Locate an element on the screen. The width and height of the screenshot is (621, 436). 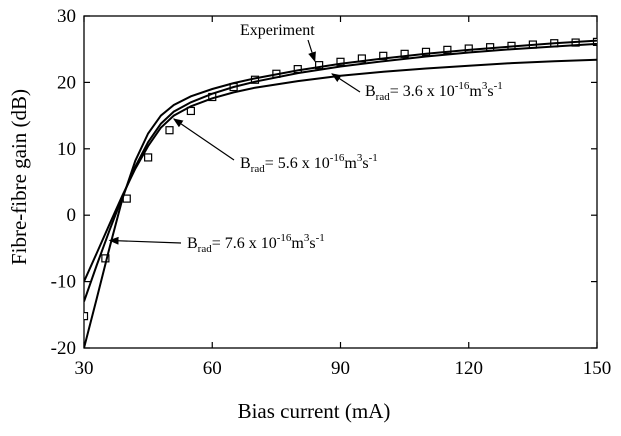
y-axis-title: Fibre-fibre gain (dB) is located at coordinates (19, 177).